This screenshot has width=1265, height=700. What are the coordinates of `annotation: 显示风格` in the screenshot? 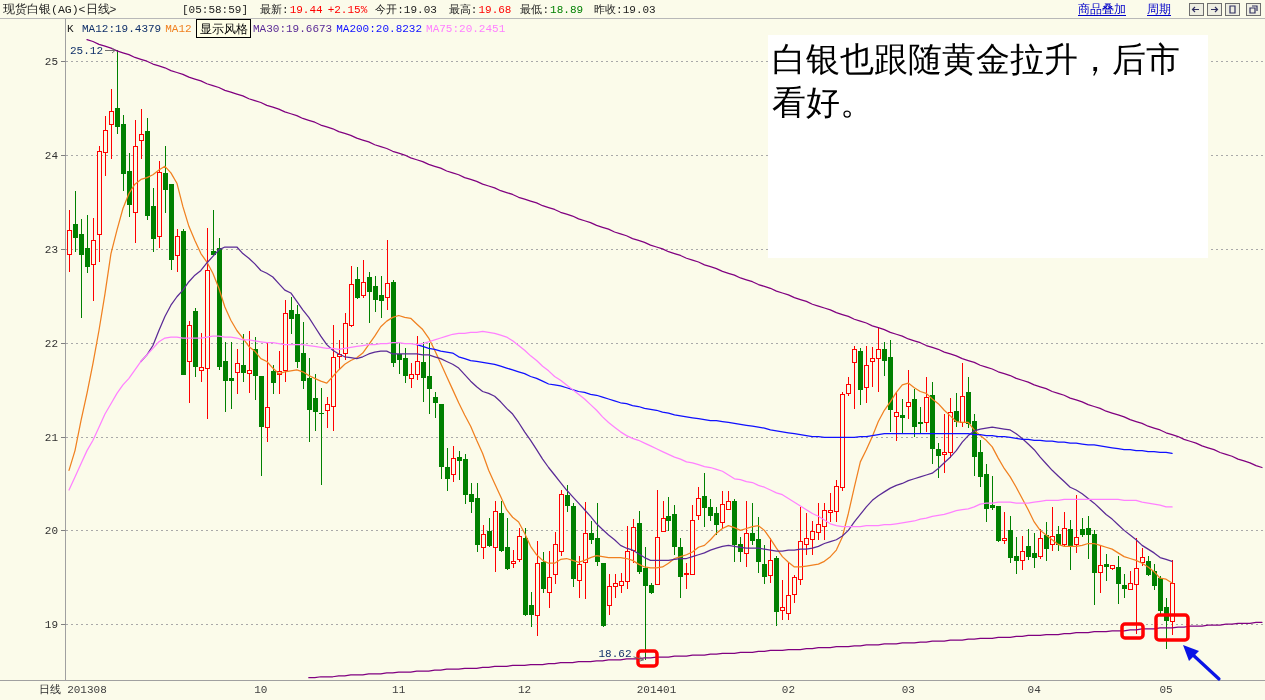 It's located at (223, 30).